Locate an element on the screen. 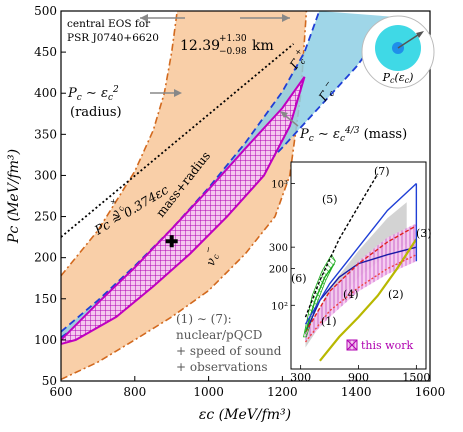 The width and height of the screenshot is (463, 432). inset-curve-c7 is located at coordinates (360, 253).